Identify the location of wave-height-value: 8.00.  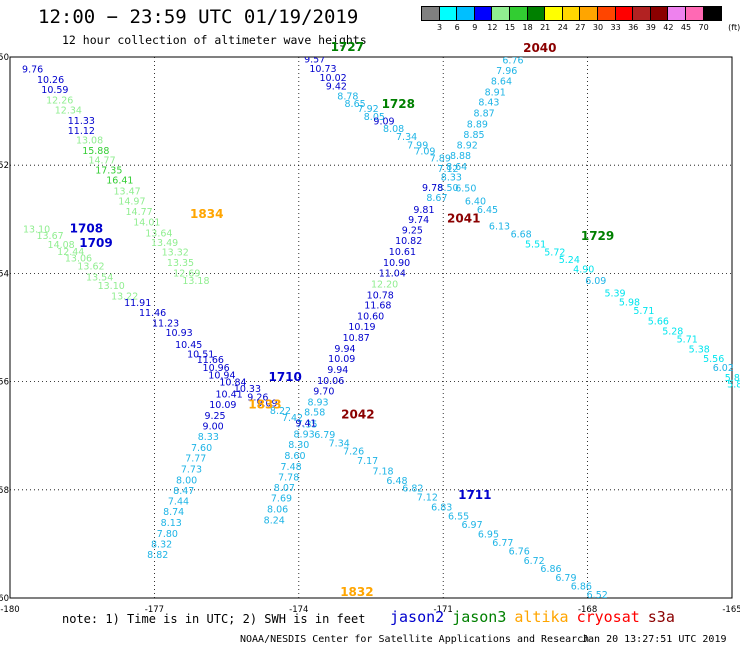
(186, 480).